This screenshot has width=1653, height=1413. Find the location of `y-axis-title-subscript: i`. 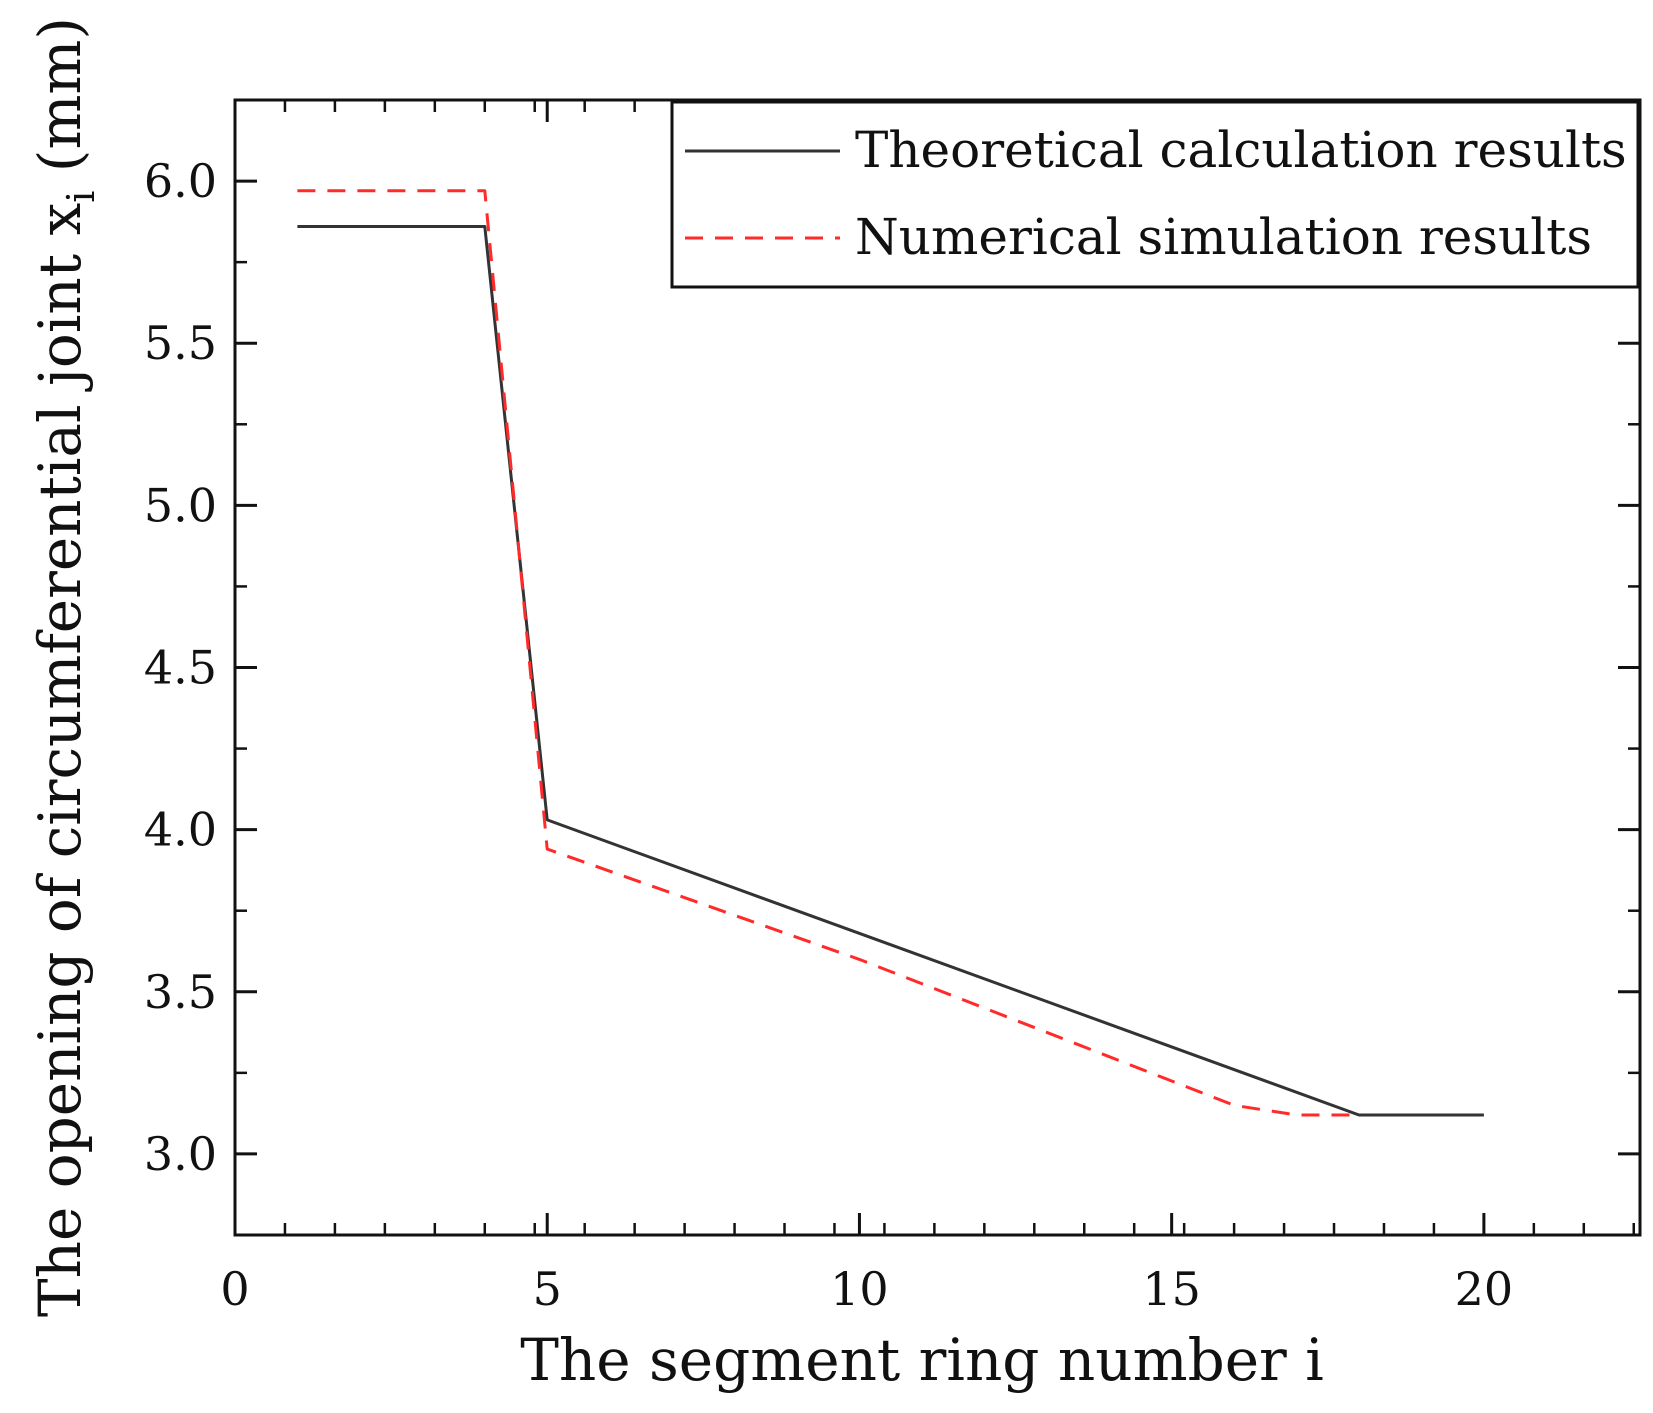

y-axis-title-subscript: i is located at coordinates (81, 197).